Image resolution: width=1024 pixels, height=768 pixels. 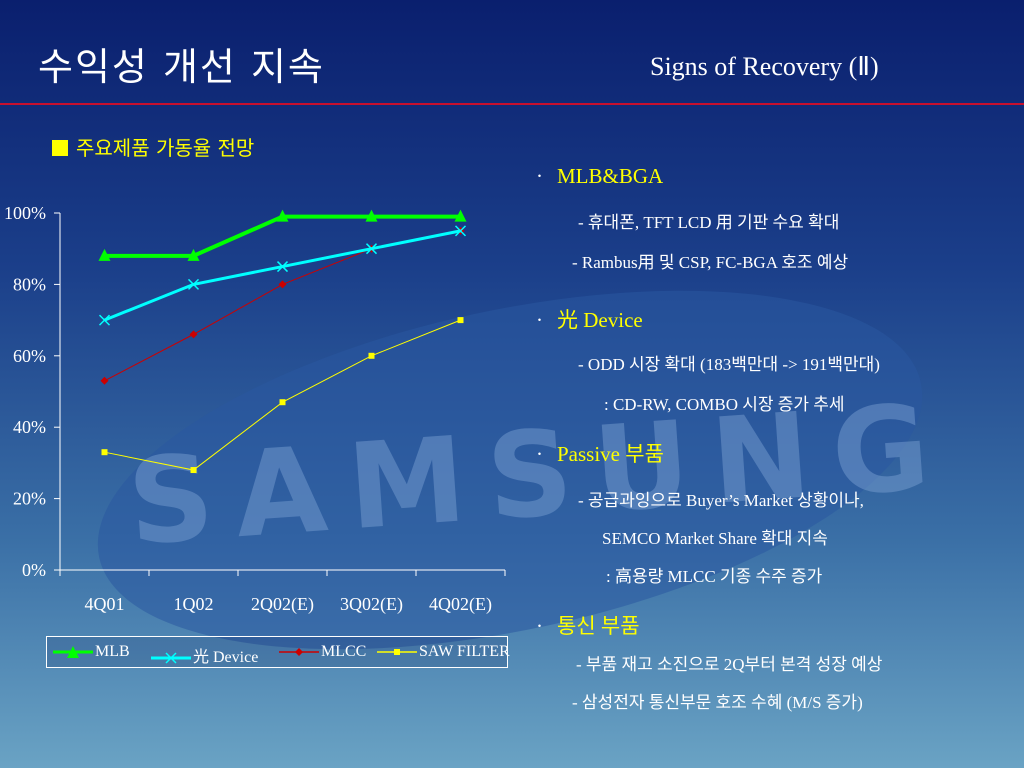 I want to click on x-tick-label: 4Q02(E), so click(x=460, y=604).